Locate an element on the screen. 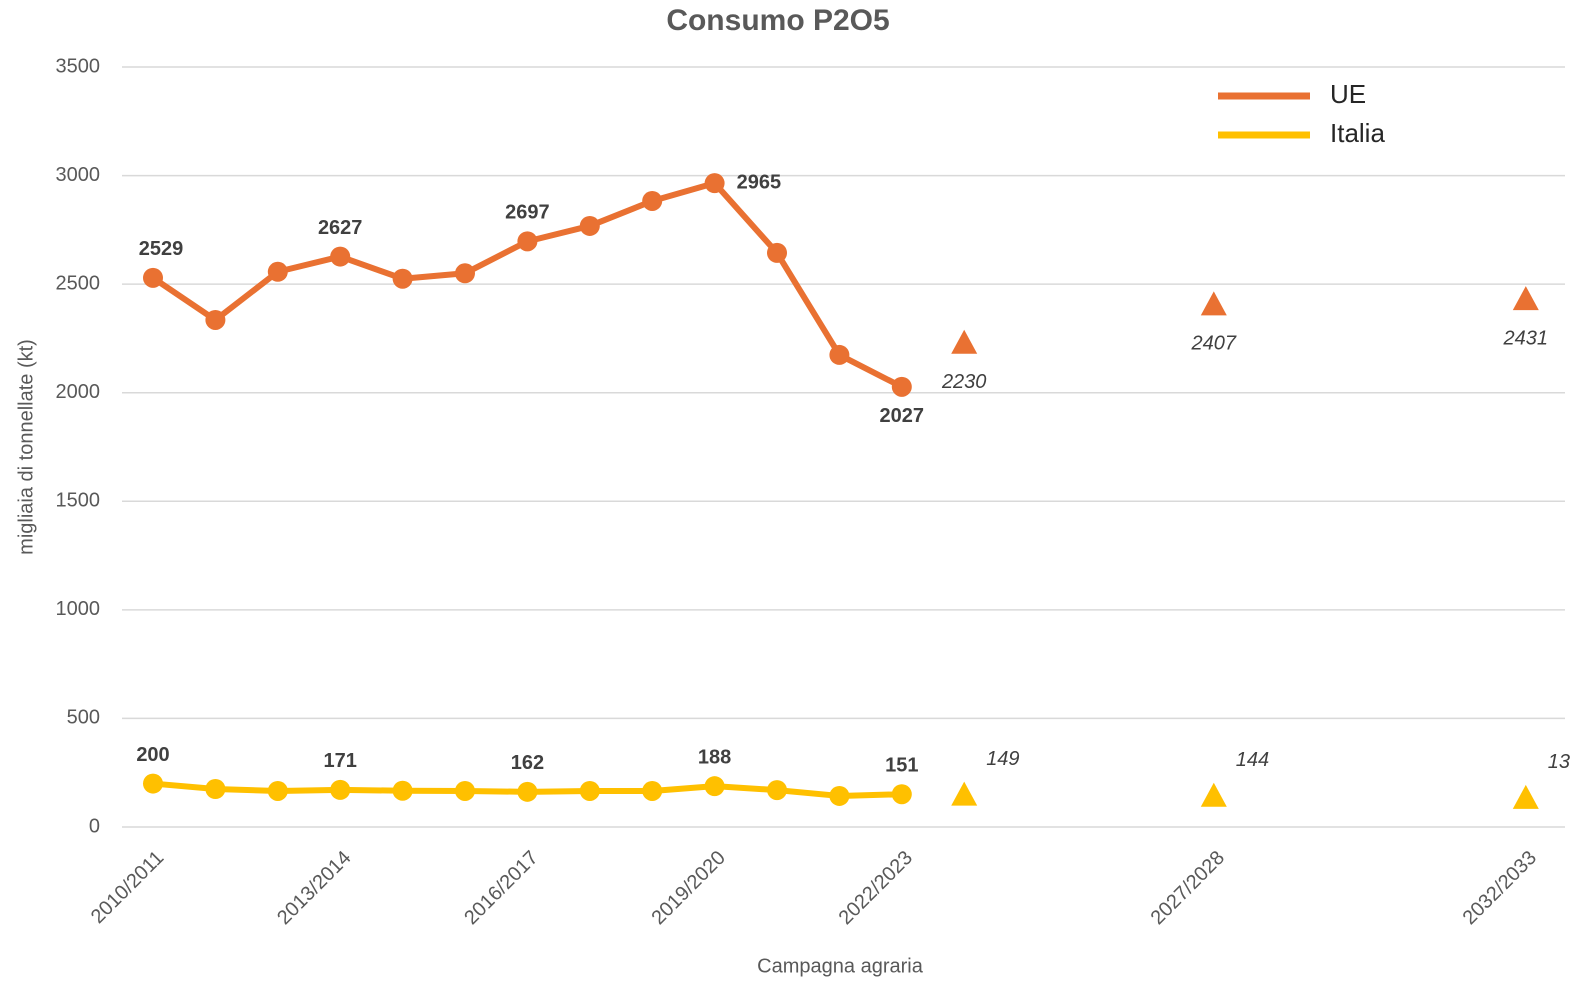  legend-label: UE is located at coordinates (1348, 94).